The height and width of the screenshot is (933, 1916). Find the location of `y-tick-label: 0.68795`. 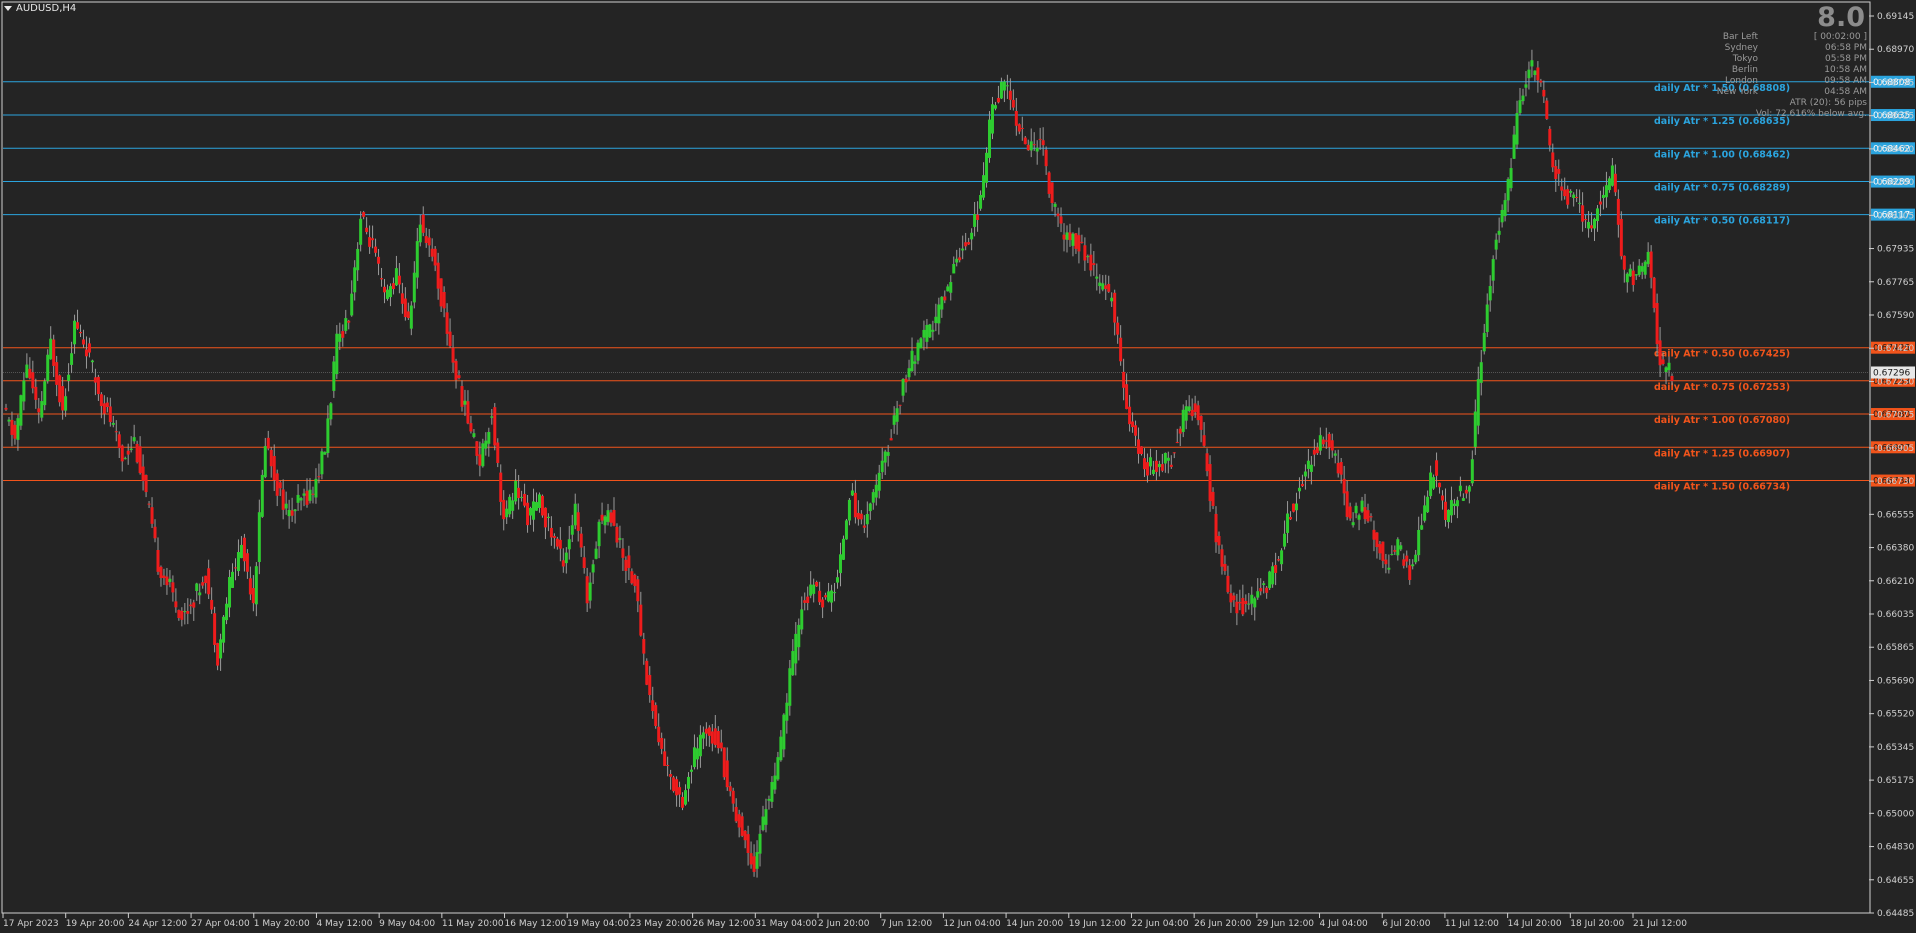

y-tick-label: 0.68795 is located at coordinates (1895, 83).